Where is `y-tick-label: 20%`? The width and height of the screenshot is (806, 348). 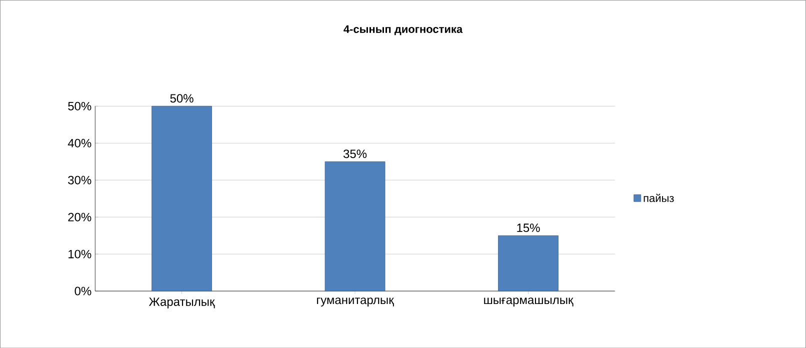 y-tick-label: 20% is located at coordinates (80, 217).